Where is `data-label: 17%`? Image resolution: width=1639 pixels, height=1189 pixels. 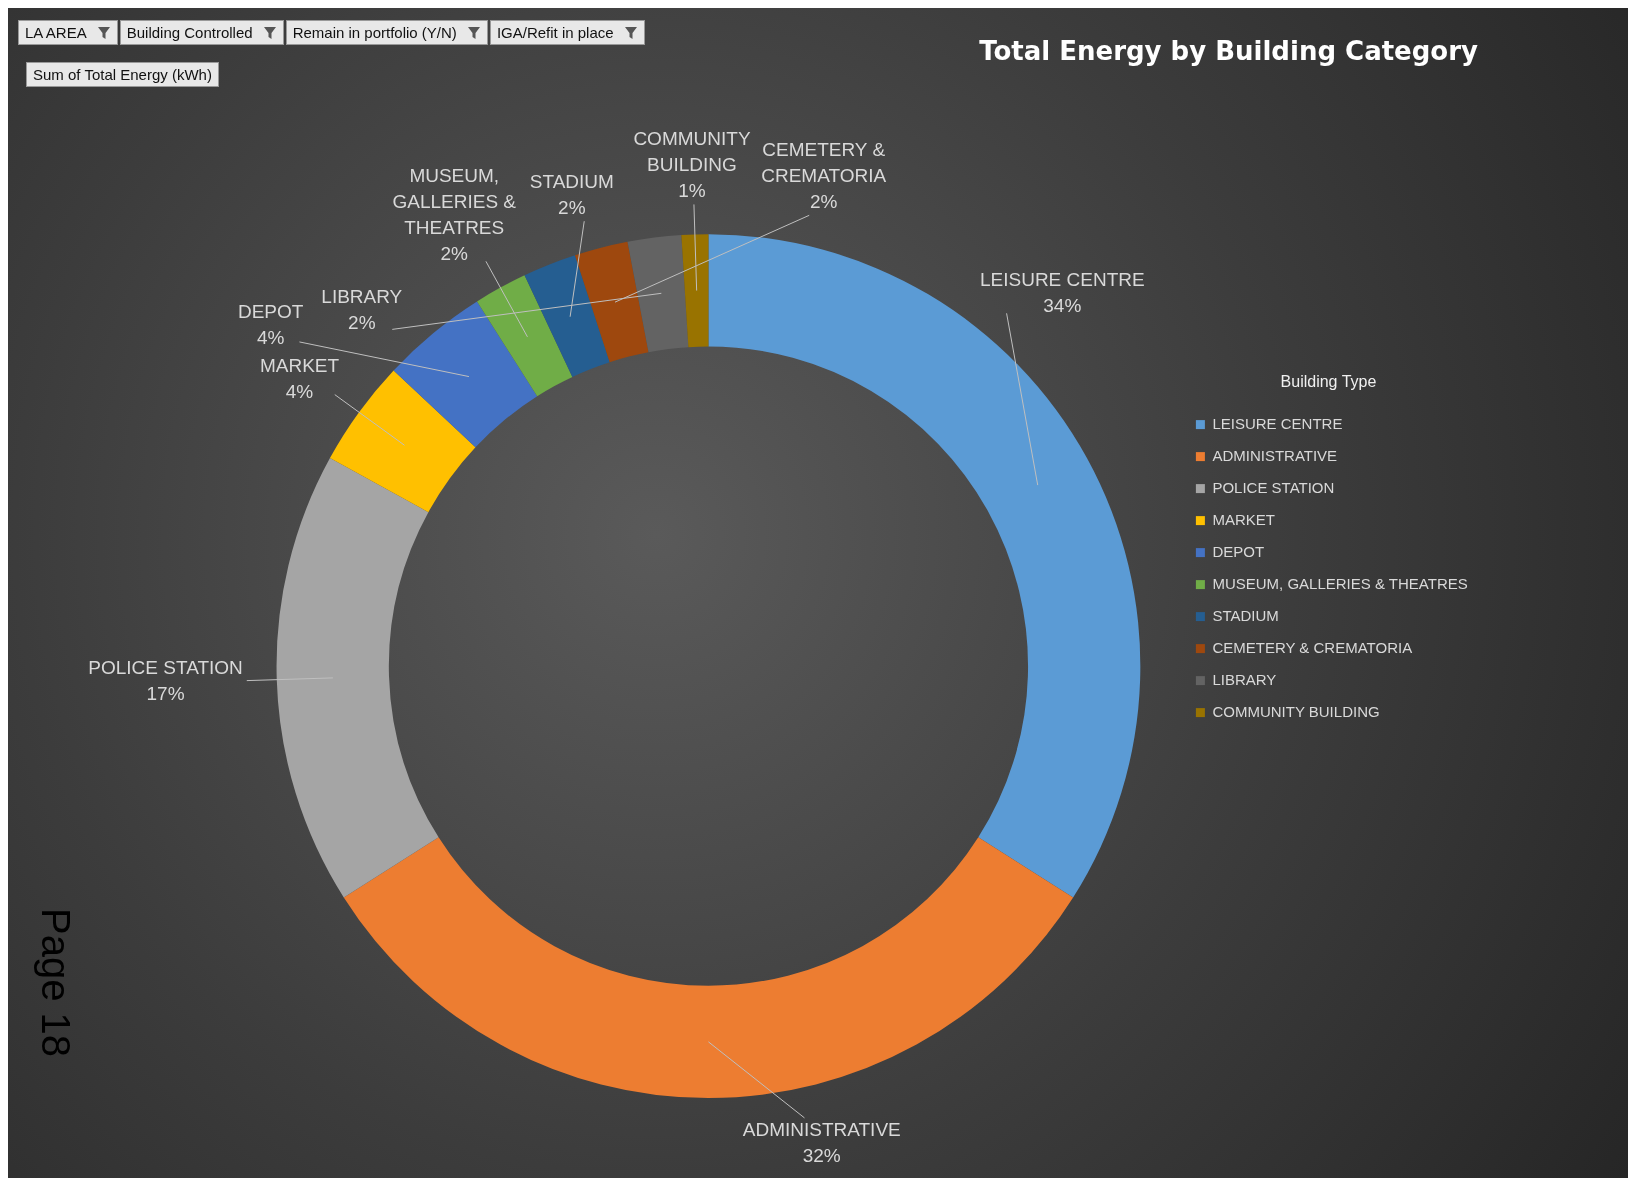
data-label: 17% is located at coordinates (165, 693).